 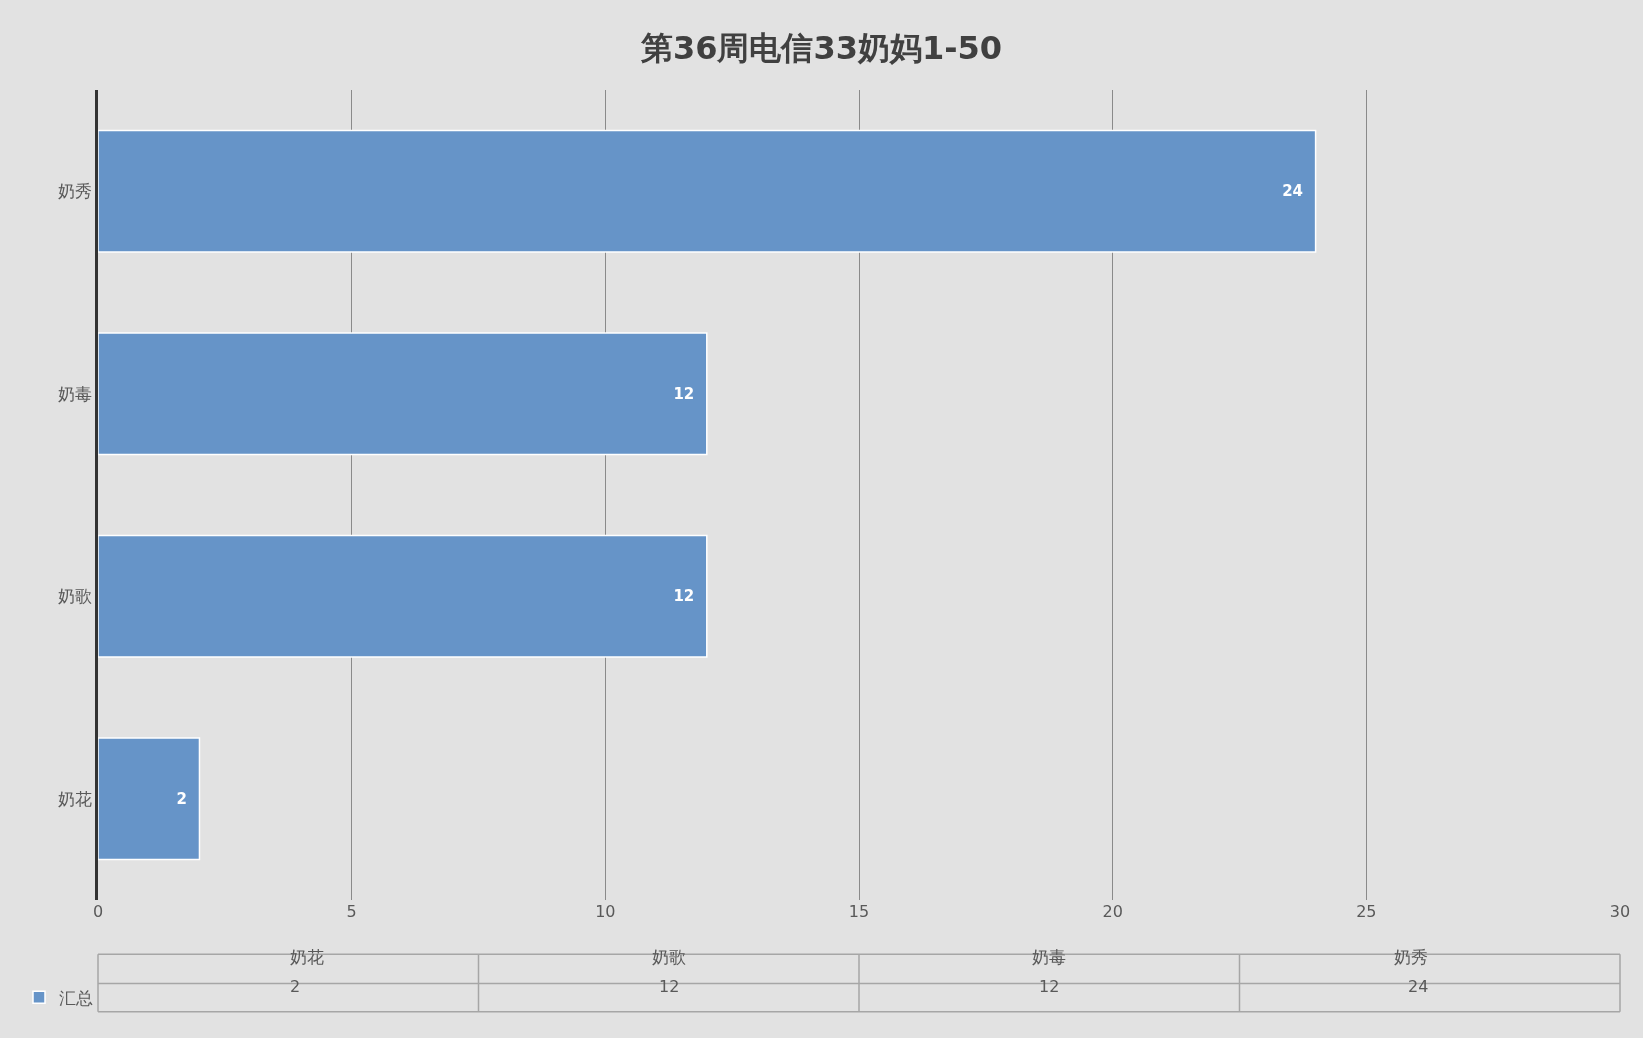 What do you see at coordinates (1112, 911) in the screenshot?
I see `x-tick-label: 20` at bounding box center [1112, 911].